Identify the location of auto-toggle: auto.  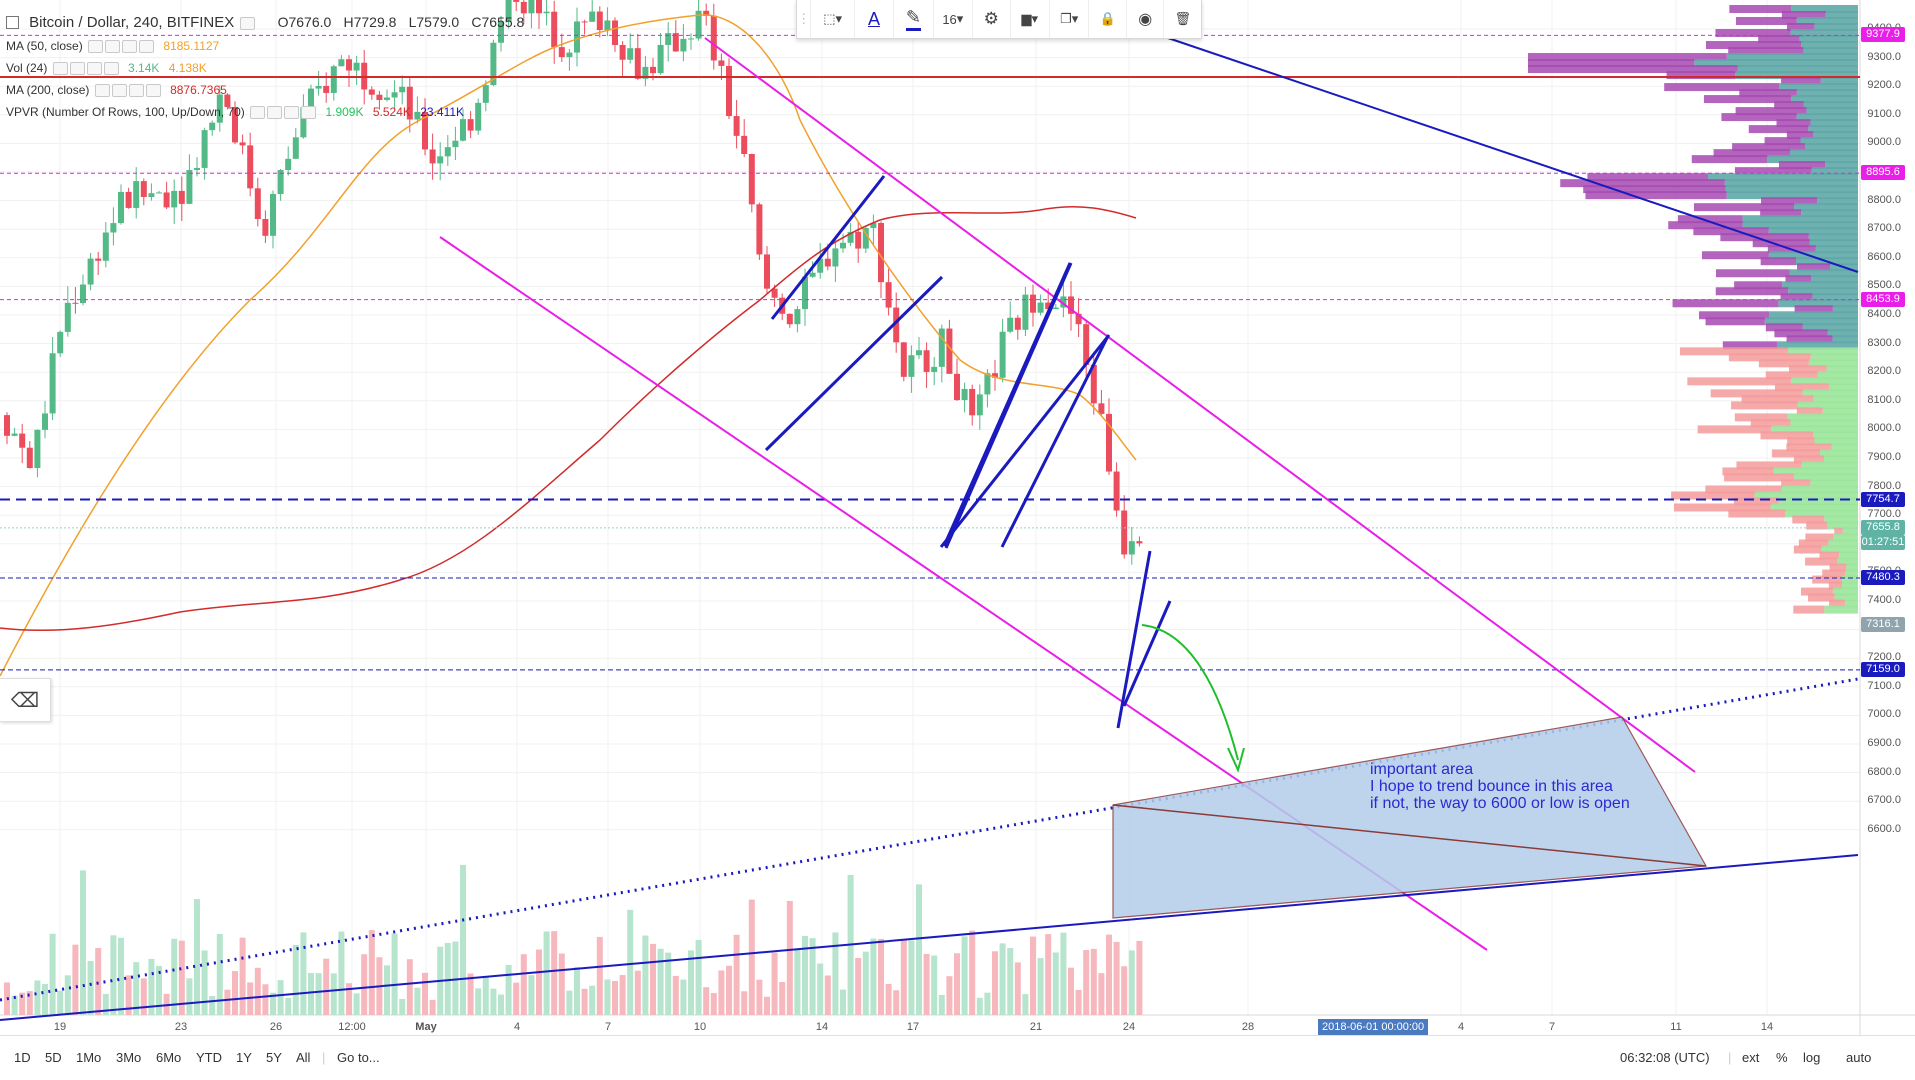
(1859, 1057).